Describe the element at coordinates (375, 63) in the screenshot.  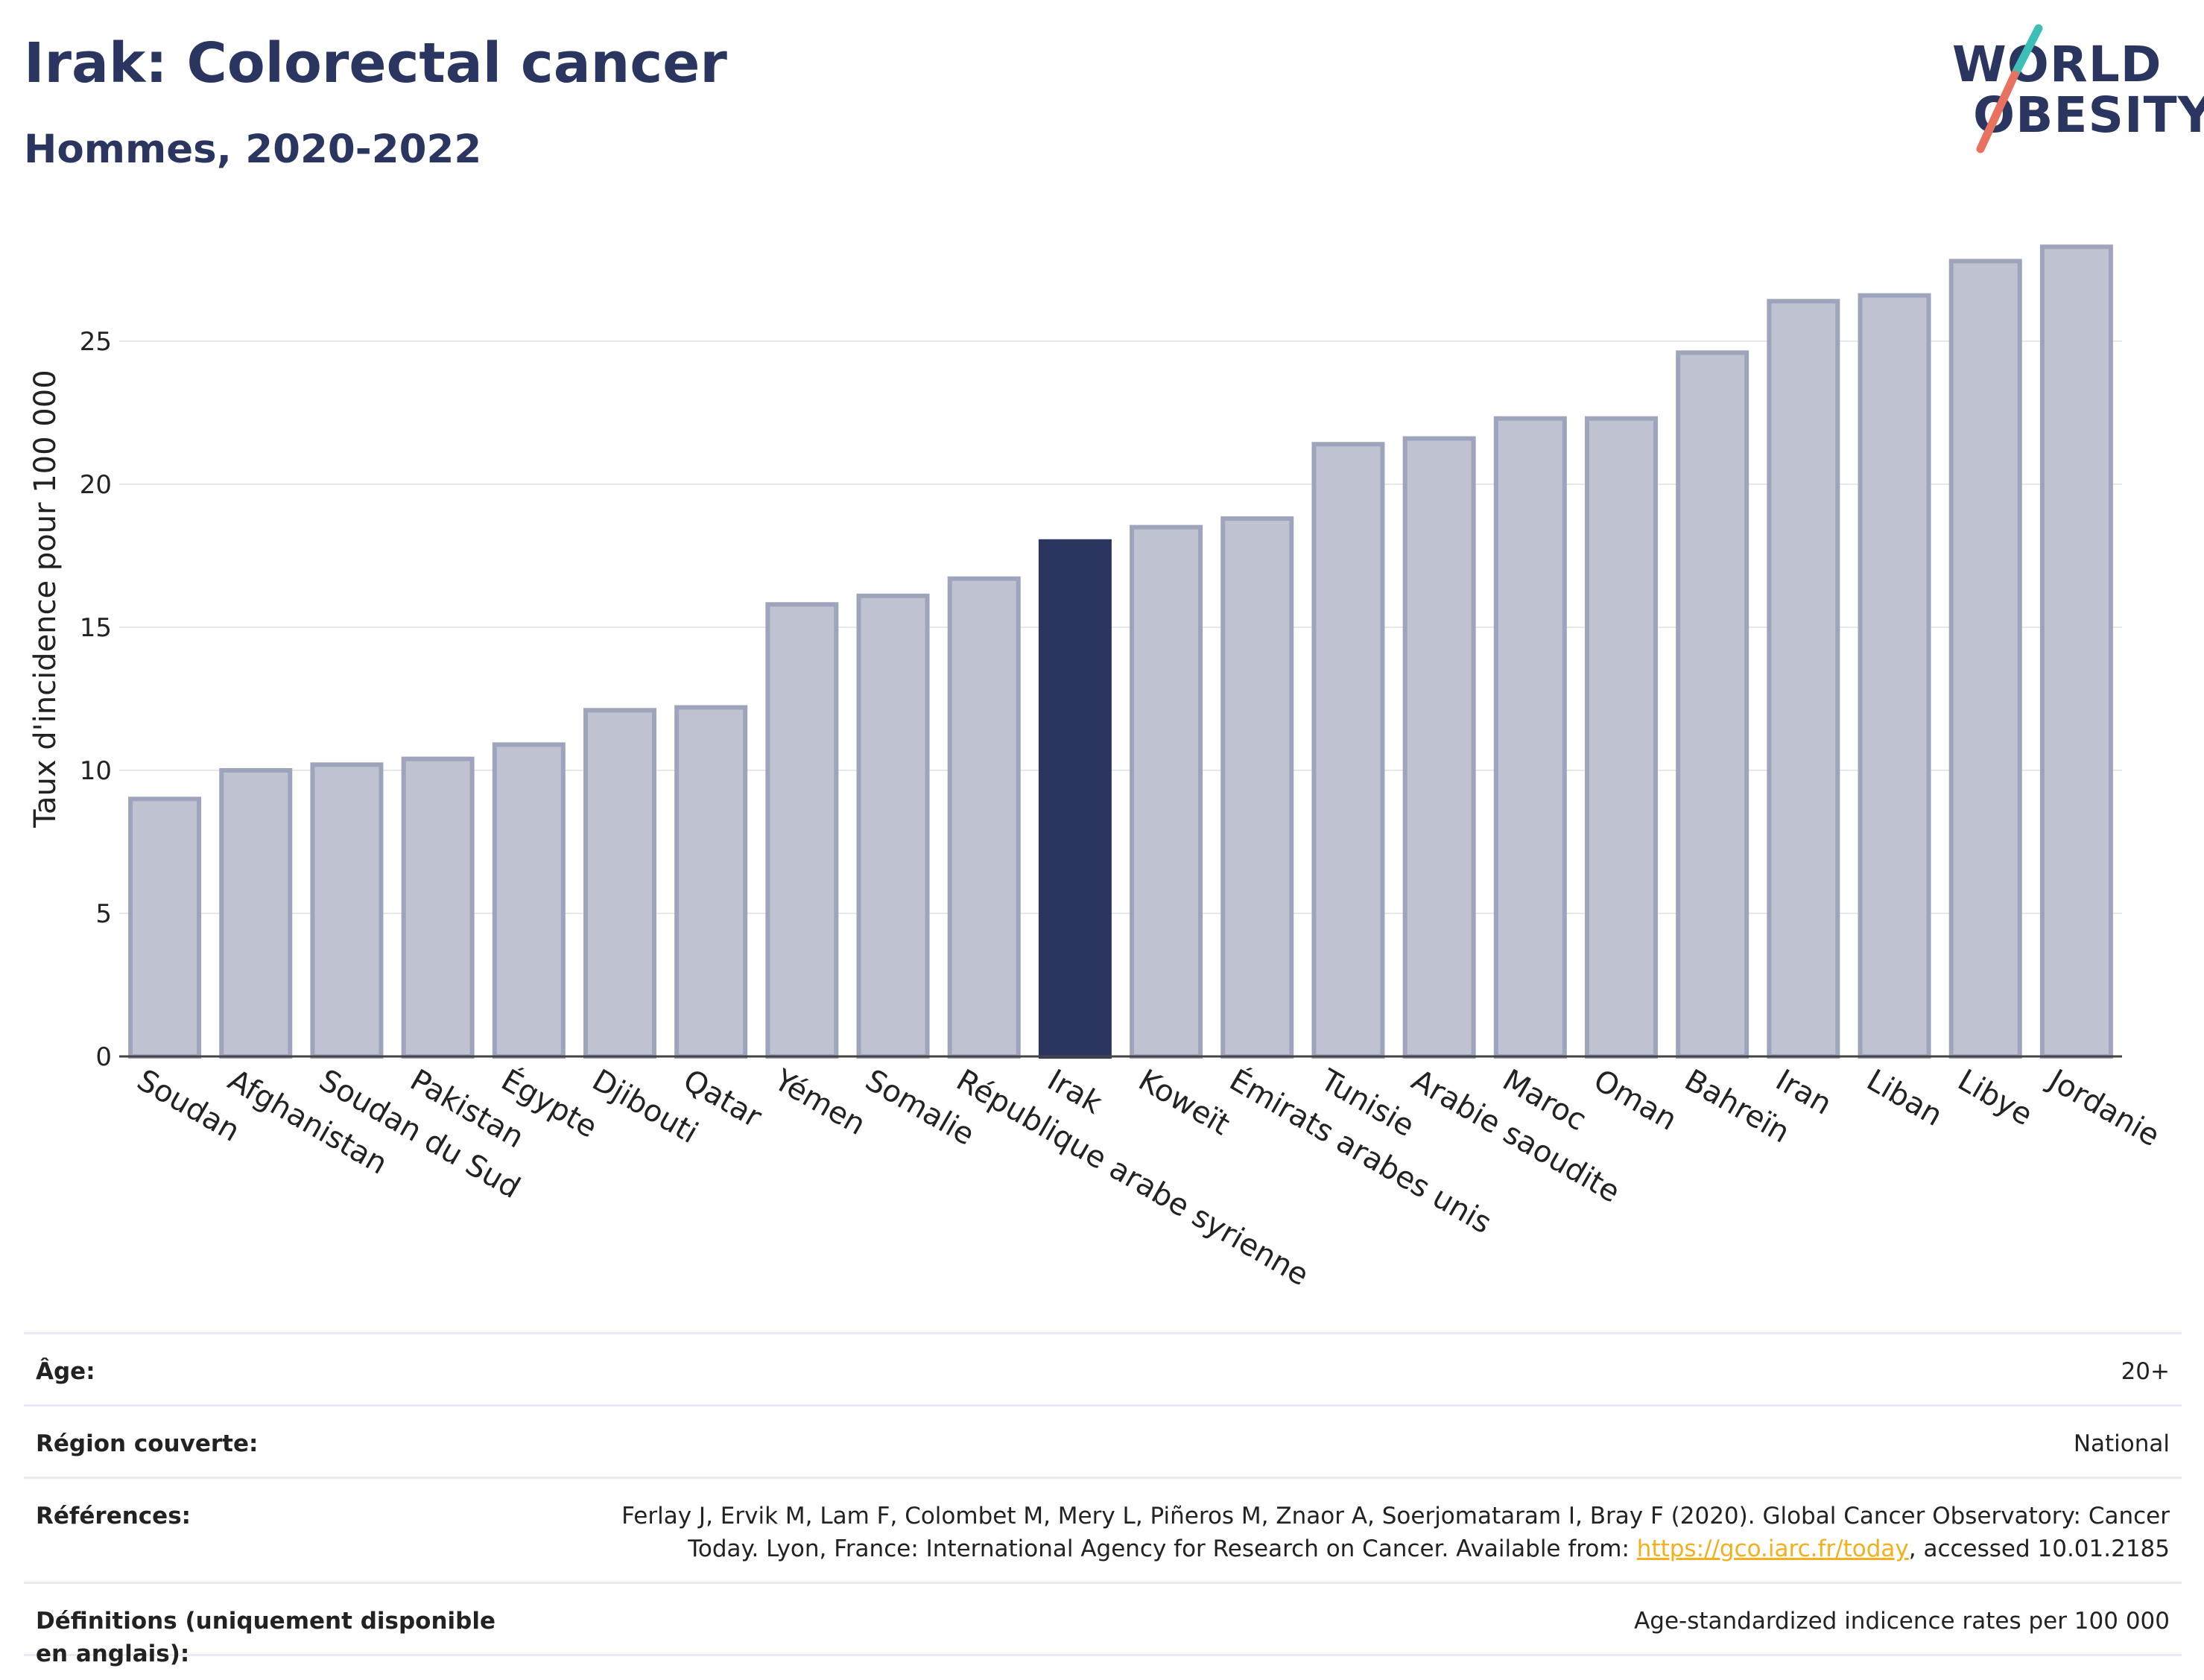
I see `chart-title: Irak: Colorectal cancer` at that location.